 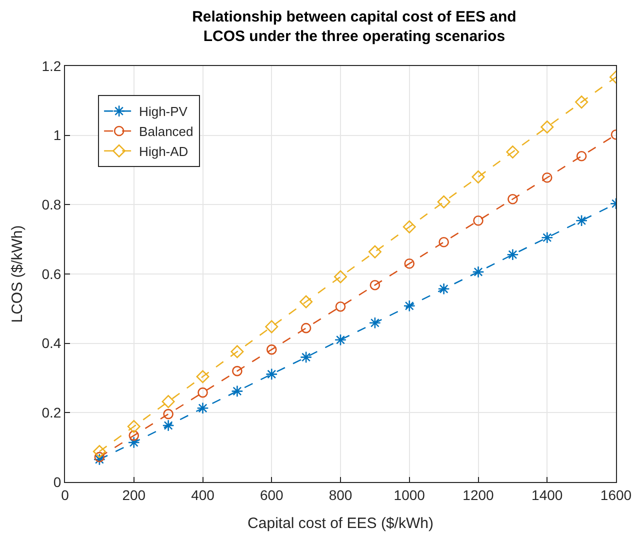 What do you see at coordinates (410, 494) in the screenshot?
I see `x-tick-label: 1000` at bounding box center [410, 494].